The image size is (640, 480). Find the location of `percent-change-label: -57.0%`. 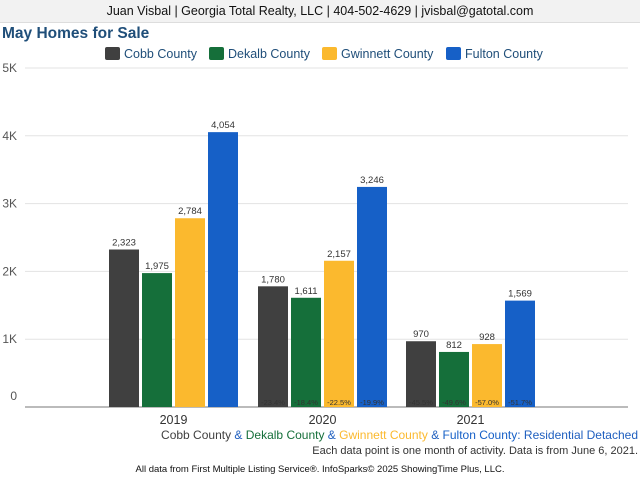

percent-change-label: -57.0% is located at coordinates (487, 402).